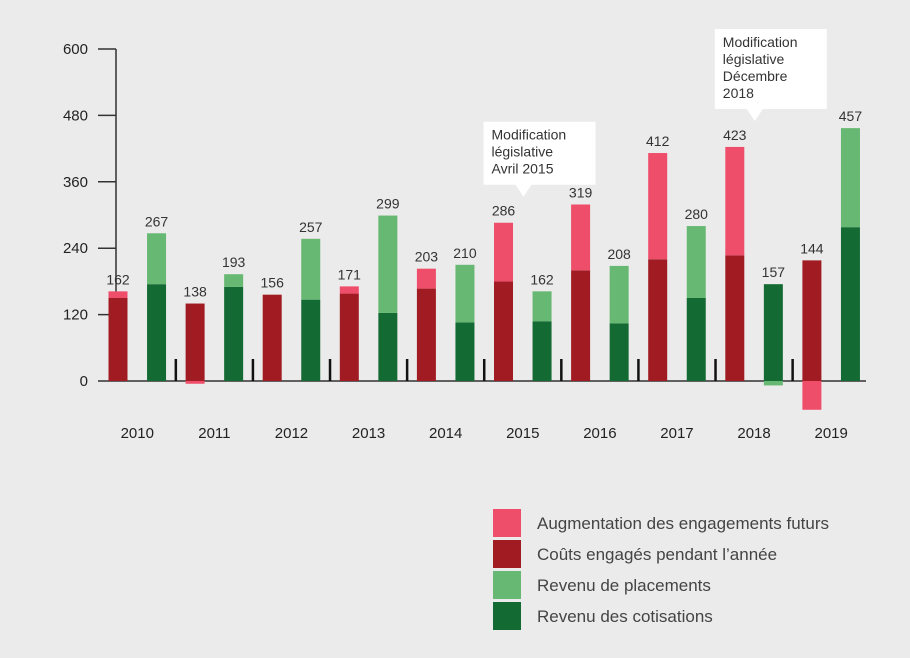  I want to click on year-label: 2010, so click(137, 433).